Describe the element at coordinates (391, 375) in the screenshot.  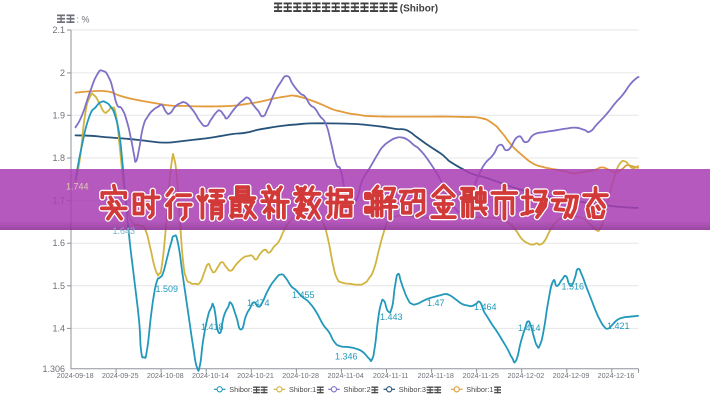
I see `svg-text: 2024-11-11` at that location.